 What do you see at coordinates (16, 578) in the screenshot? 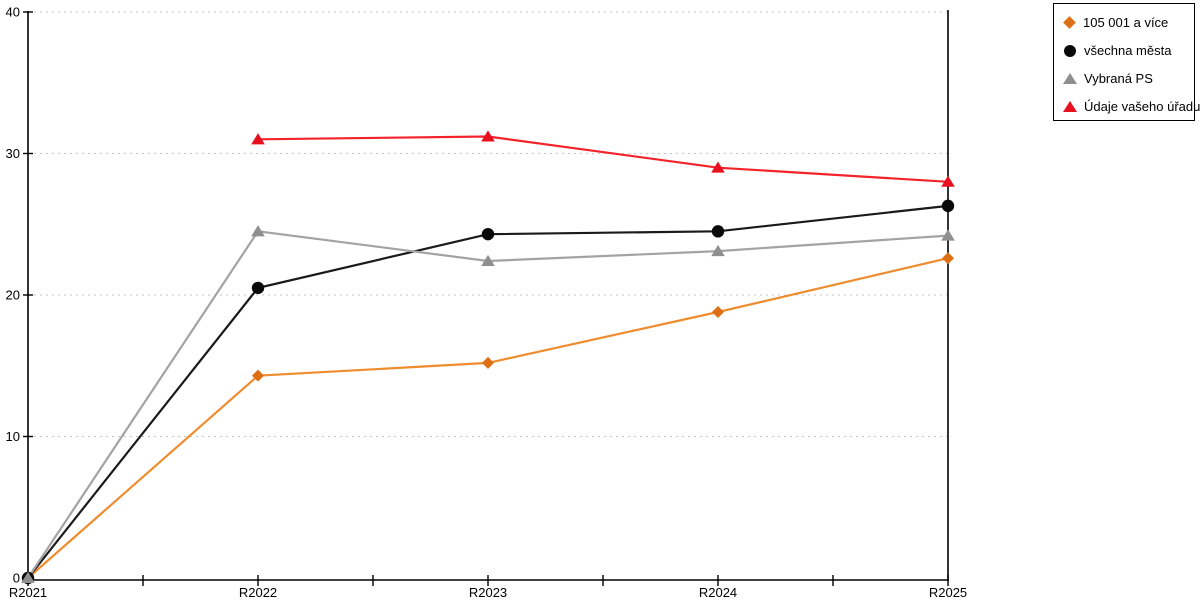
I see `y-tick-label: 0` at bounding box center [16, 578].